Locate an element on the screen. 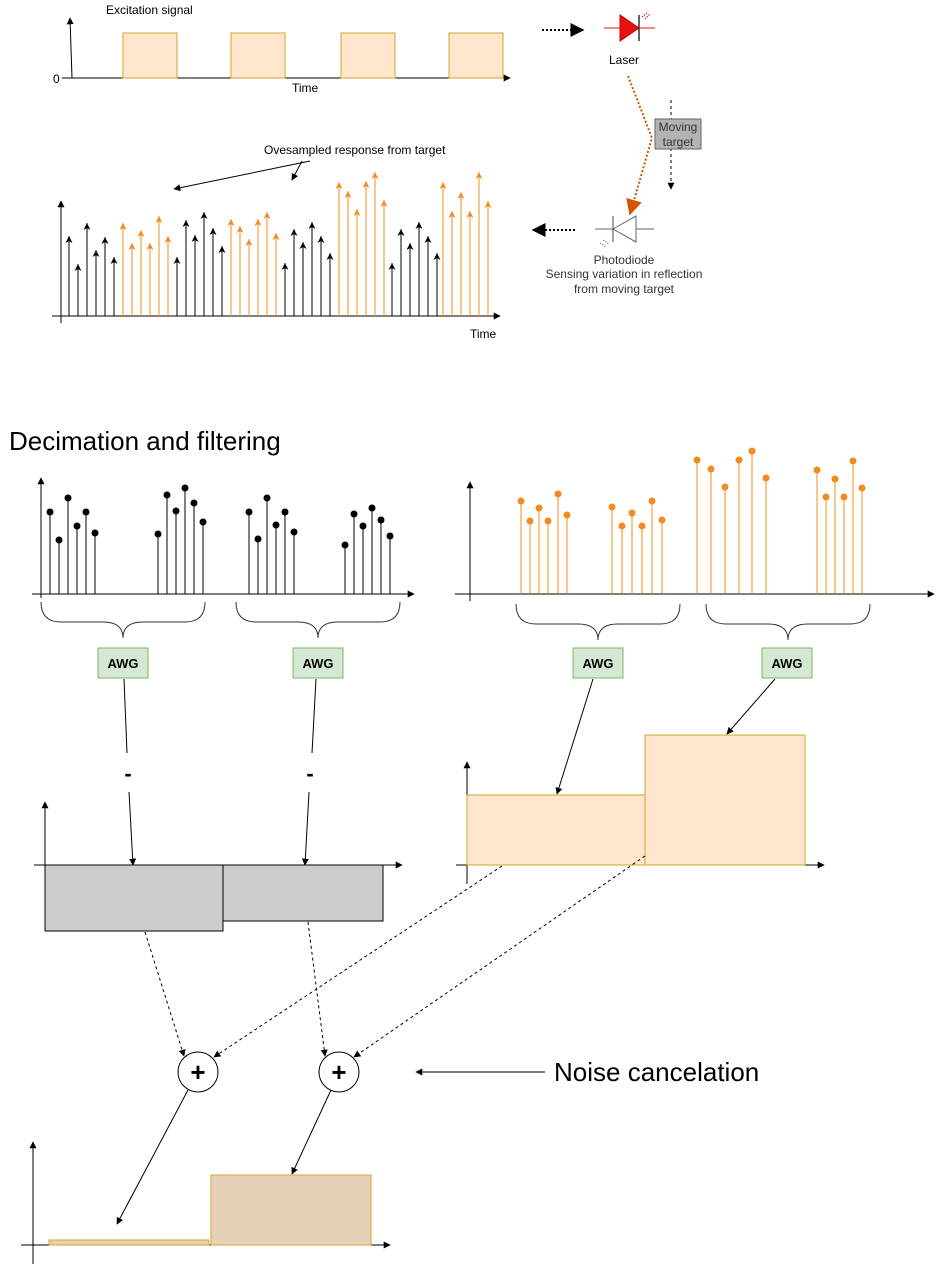  moving-target-box: Moving target is located at coordinates (678, 134).